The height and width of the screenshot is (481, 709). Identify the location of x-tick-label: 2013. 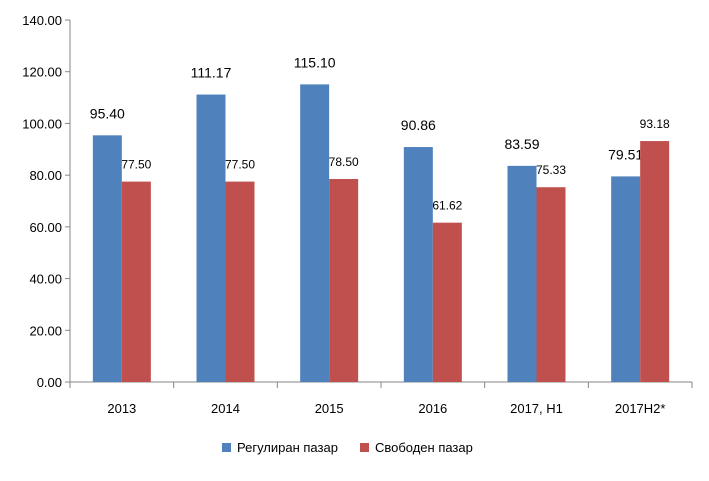
(121, 408).